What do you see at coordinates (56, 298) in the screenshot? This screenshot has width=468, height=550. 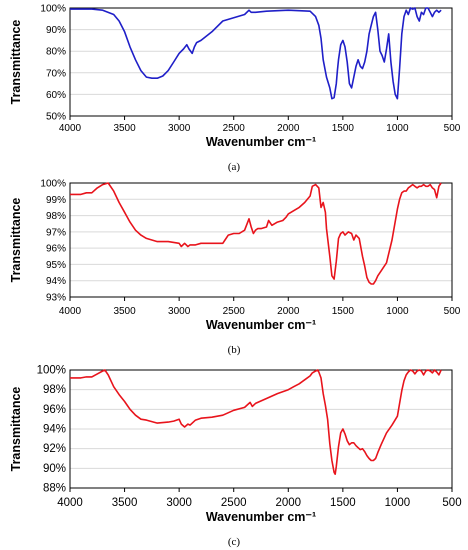 I see `y-tick-label: 93%` at bounding box center [56, 298].